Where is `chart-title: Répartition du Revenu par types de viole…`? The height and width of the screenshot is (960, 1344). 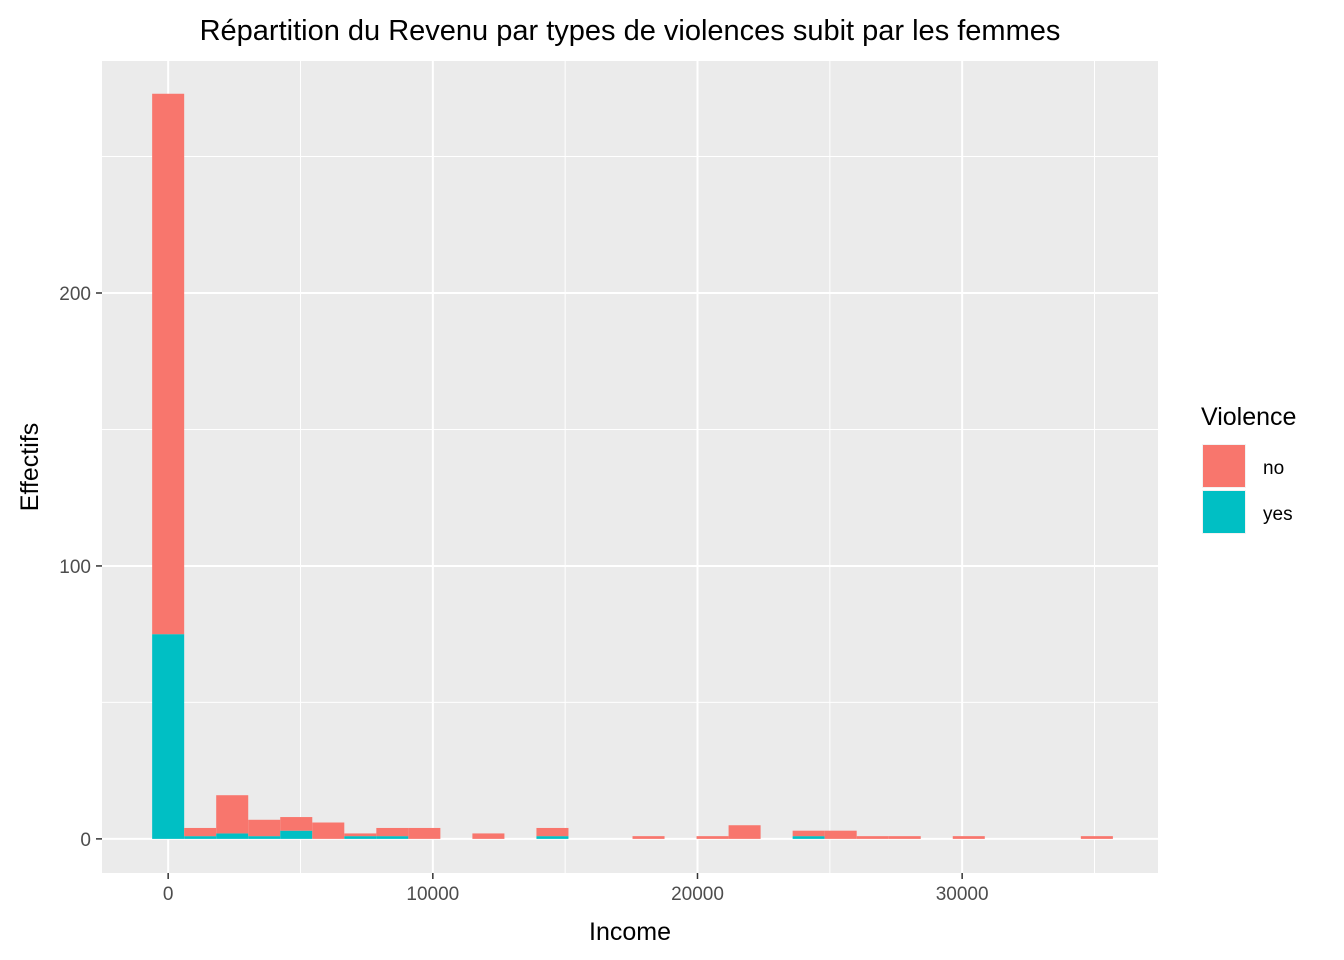 chart-title: Répartition du Revenu par types de viole… is located at coordinates (630, 31).